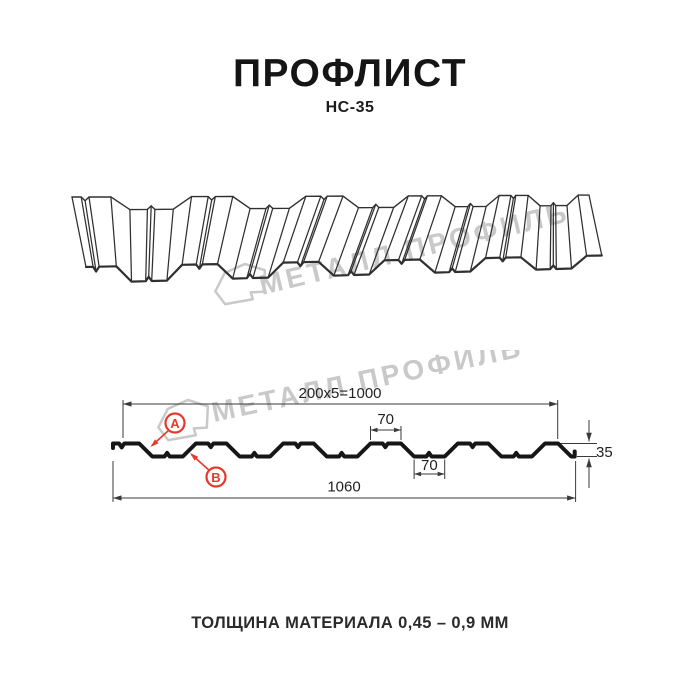 The height and width of the screenshot is (700, 700). Describe the element at coordinates (344, 450) in the screenshot. I see `section-profile-line` at that location.